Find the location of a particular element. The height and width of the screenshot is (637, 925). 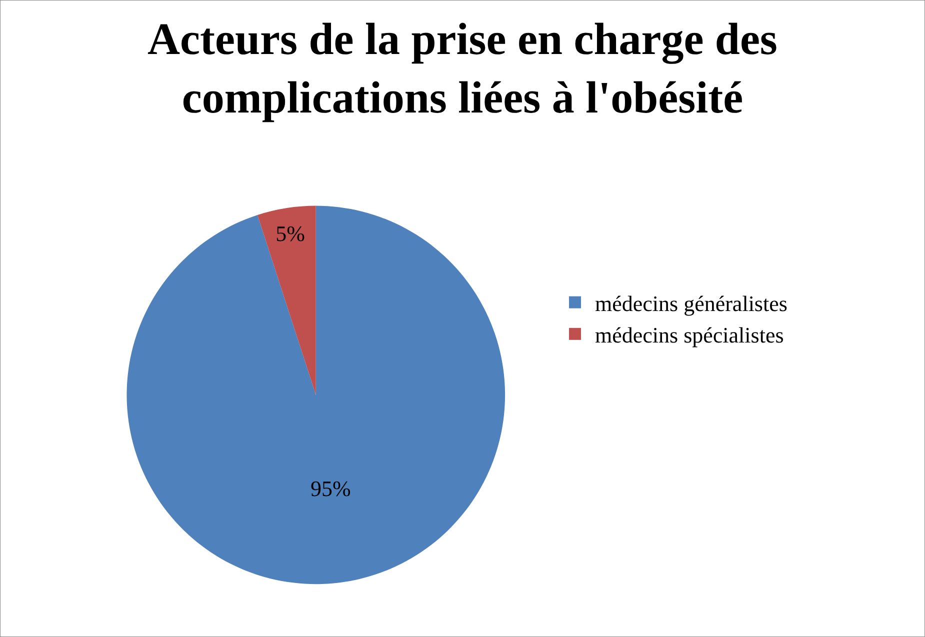

data-label: 95% is located at coordinates (330, 488).